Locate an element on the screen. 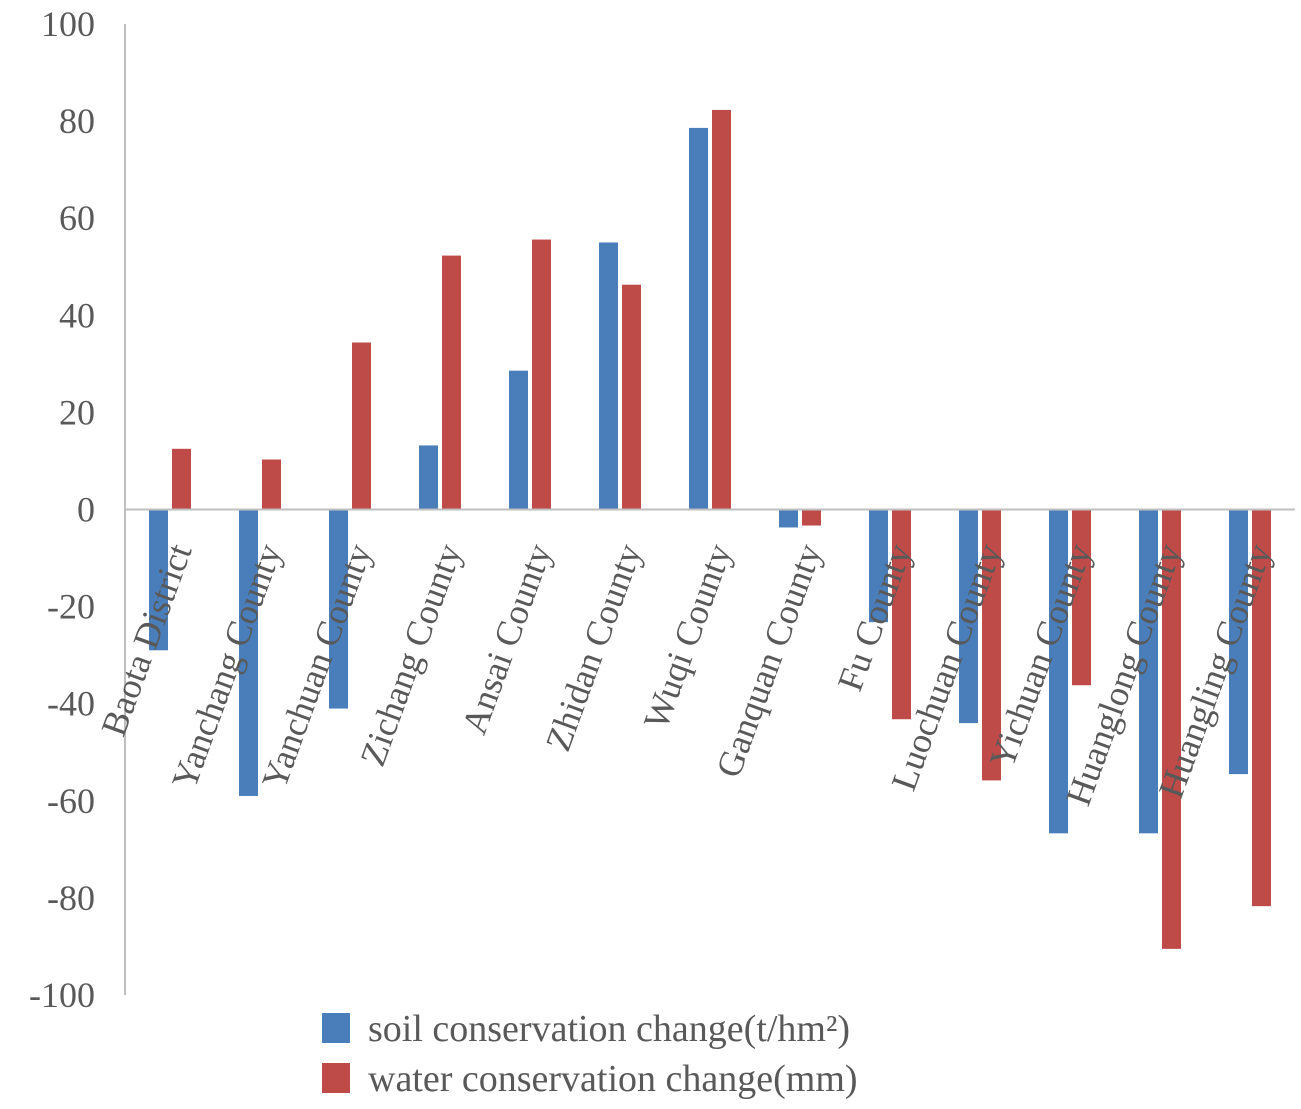 Image resolution: width=1301 pixels, height=1109 pixels. x-tick-label: Ansai County is located at coordinates (507, 639).